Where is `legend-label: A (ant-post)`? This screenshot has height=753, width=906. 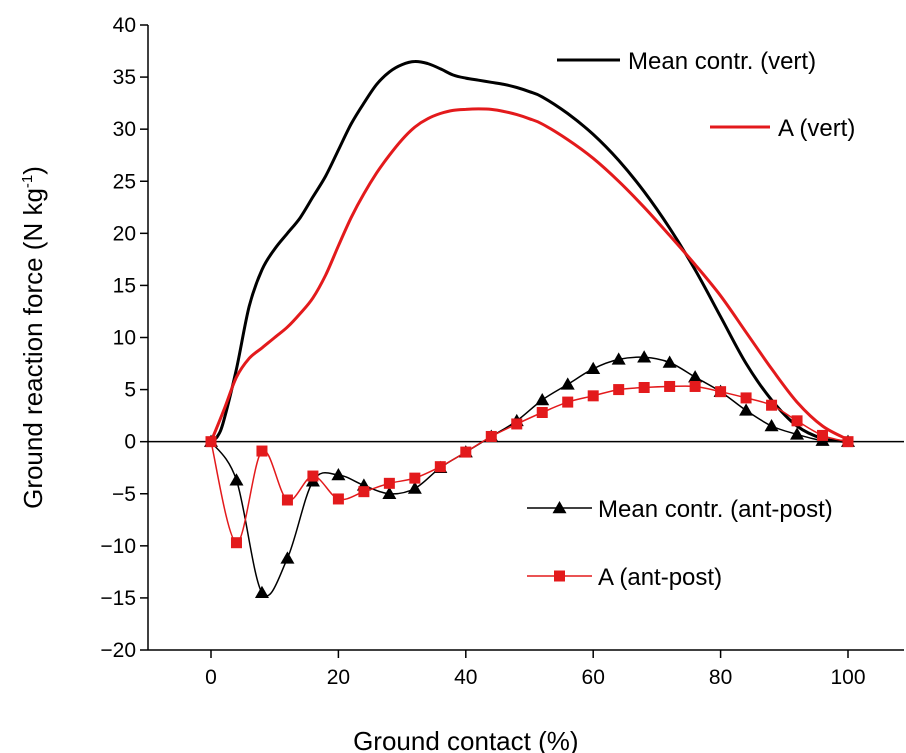
legend-label: A (ant-post) is located at coordinates (660, 577).